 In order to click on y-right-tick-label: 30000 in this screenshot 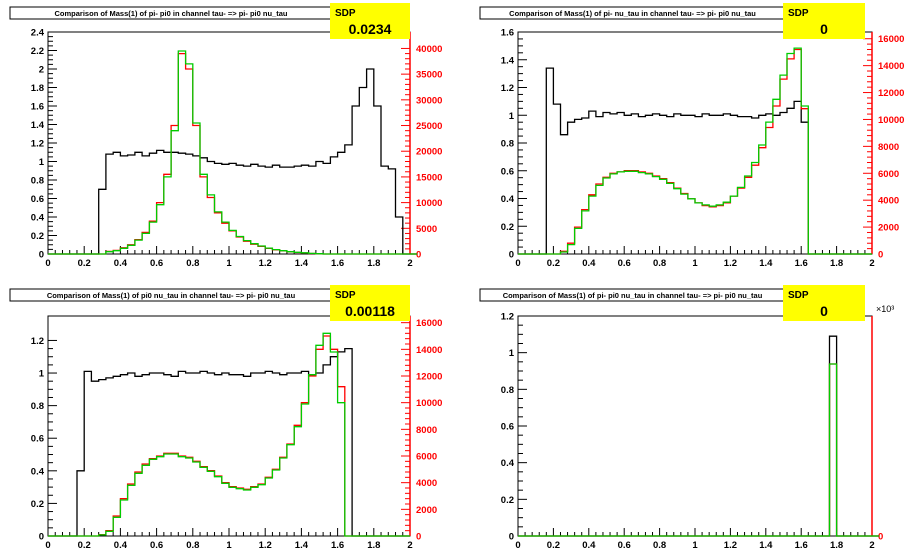, I will do `click(429, 100)`.